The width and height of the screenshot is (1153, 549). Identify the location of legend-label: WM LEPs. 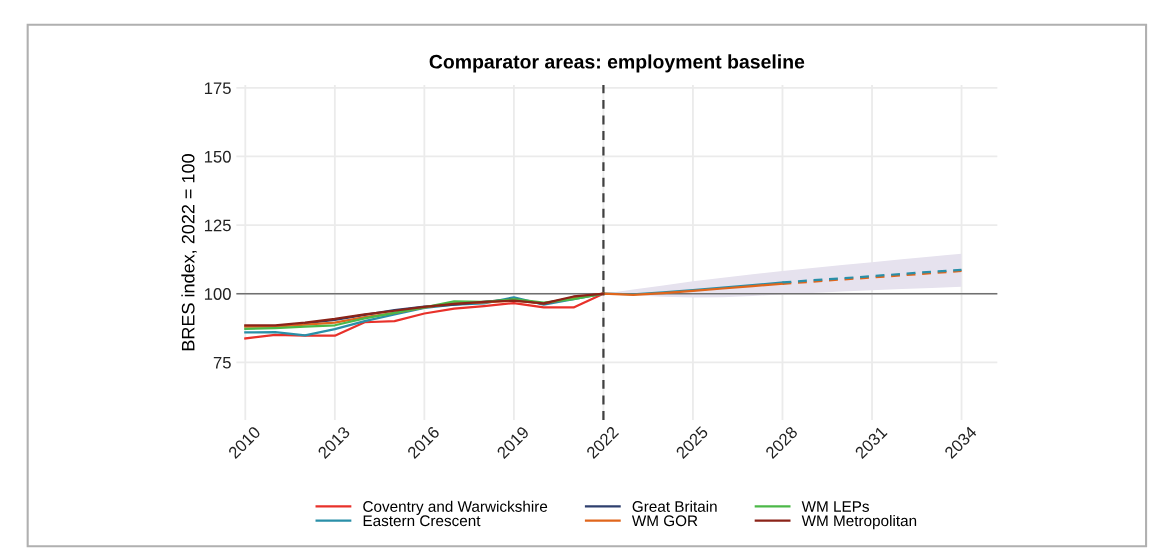
(835, 506).